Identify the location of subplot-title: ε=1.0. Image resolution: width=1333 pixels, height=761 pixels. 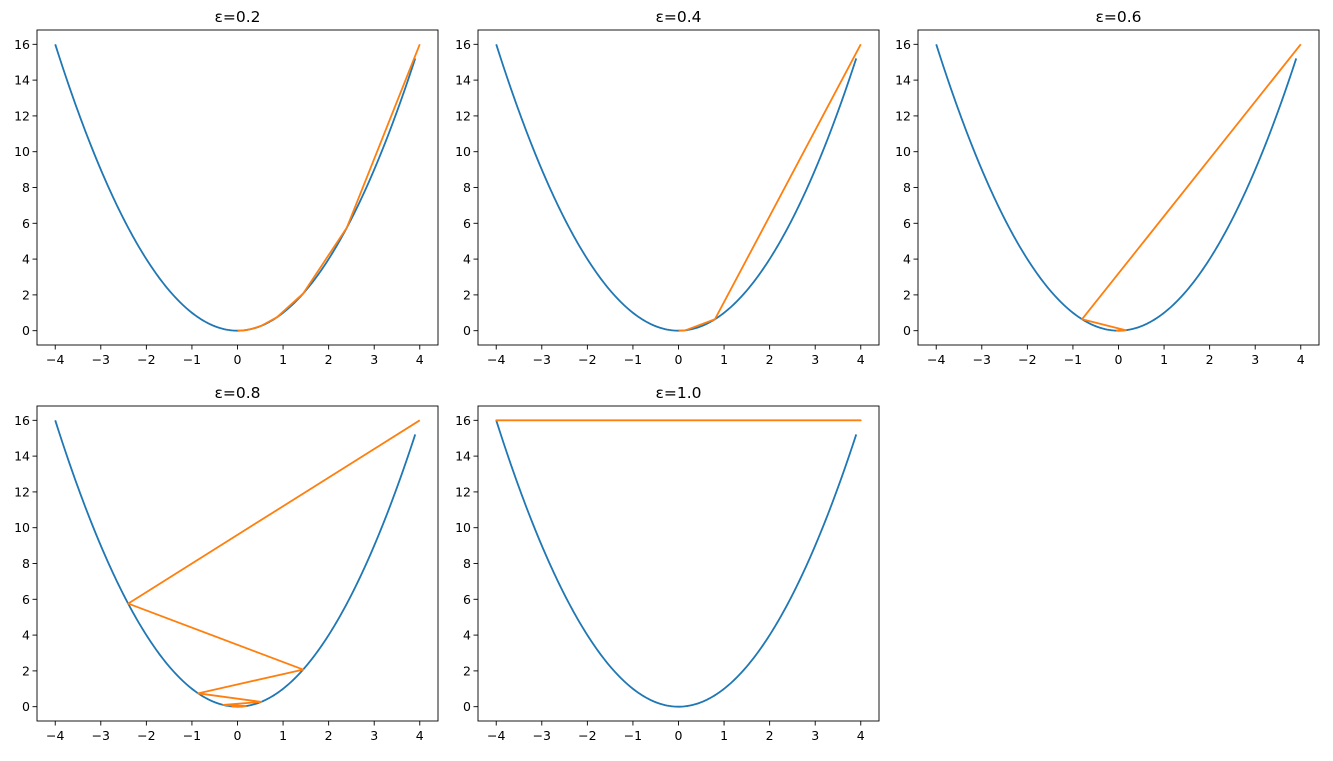
(678, 393).